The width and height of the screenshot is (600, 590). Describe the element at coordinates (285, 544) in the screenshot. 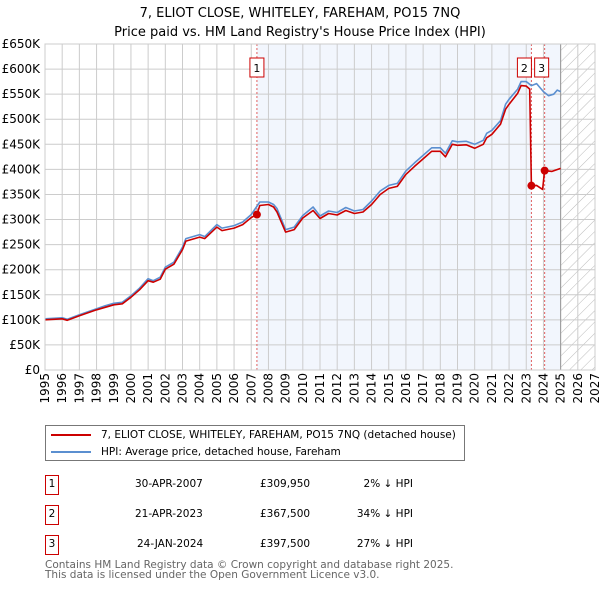

I see `transaction-price: £397,500` at that location.